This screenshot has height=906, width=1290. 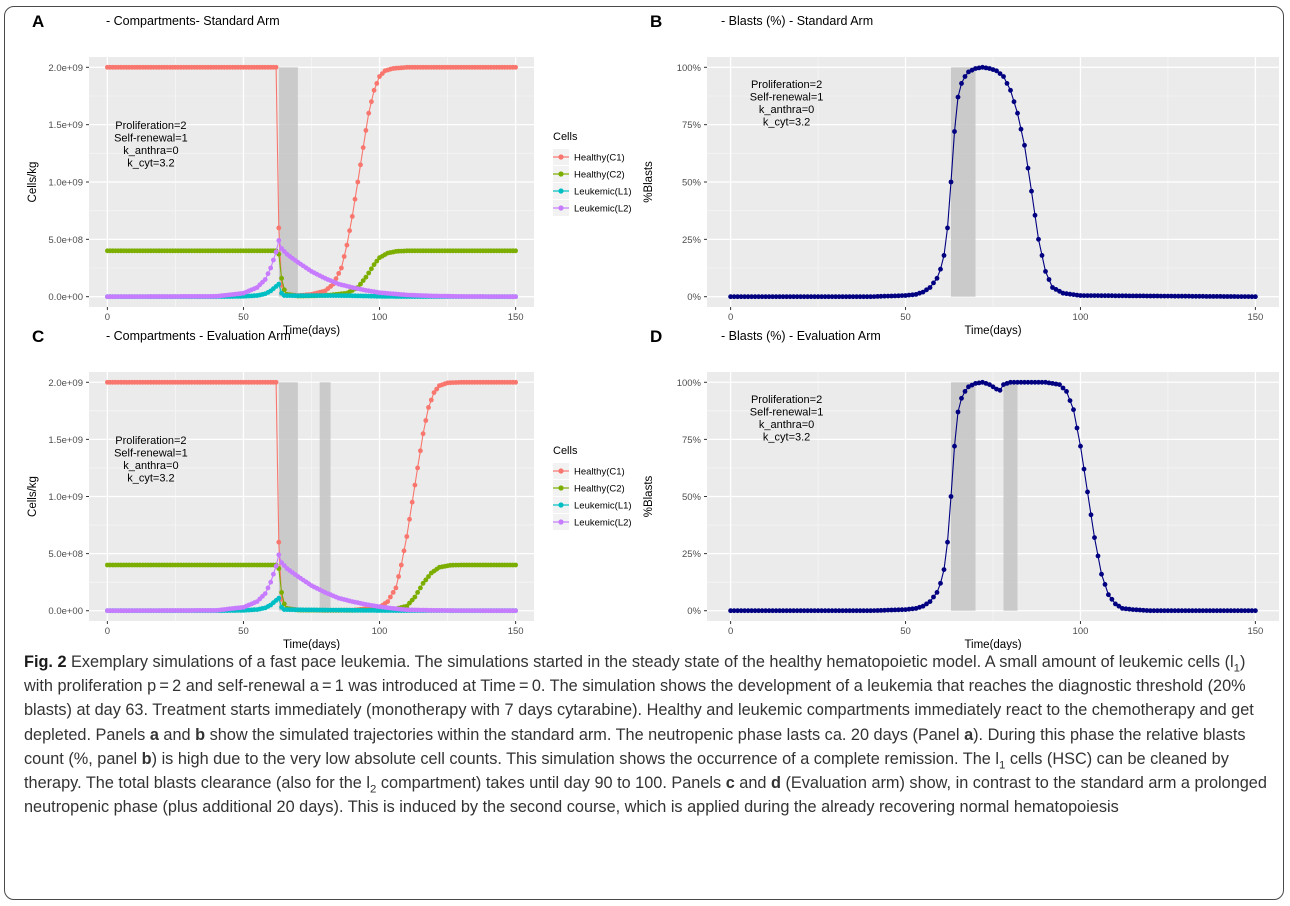 What do you see at coordinates (599, 489) in the screenshot?
I see `legend-label: Healthy(C2)` at bounding box center [599, 489].